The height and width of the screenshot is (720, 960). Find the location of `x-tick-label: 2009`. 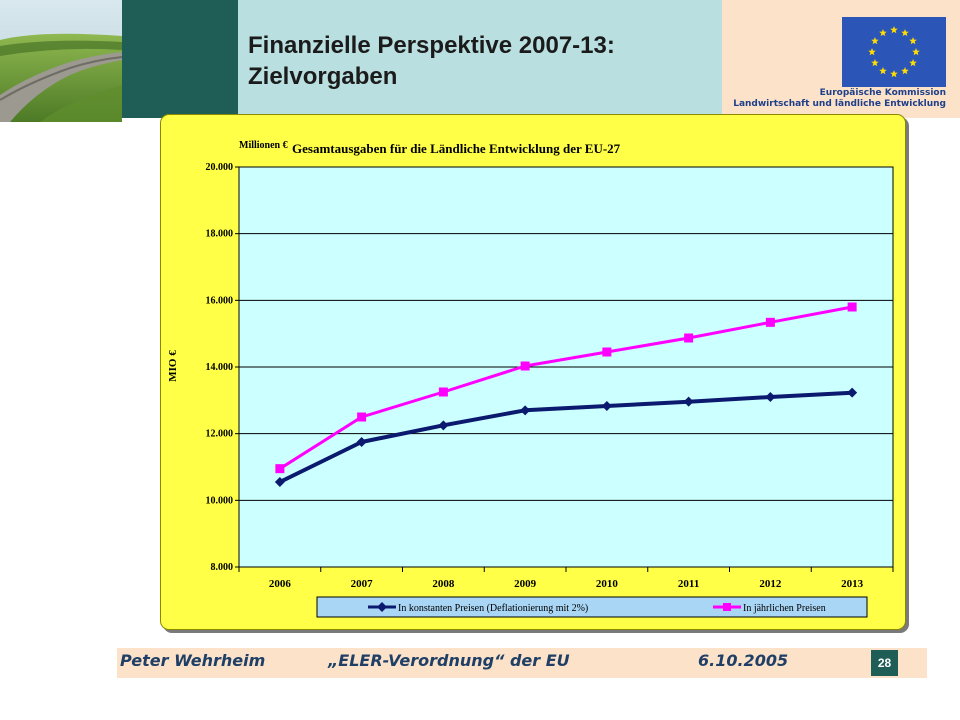

x-tick-label: 2009 is located at coordinates (525, 584).